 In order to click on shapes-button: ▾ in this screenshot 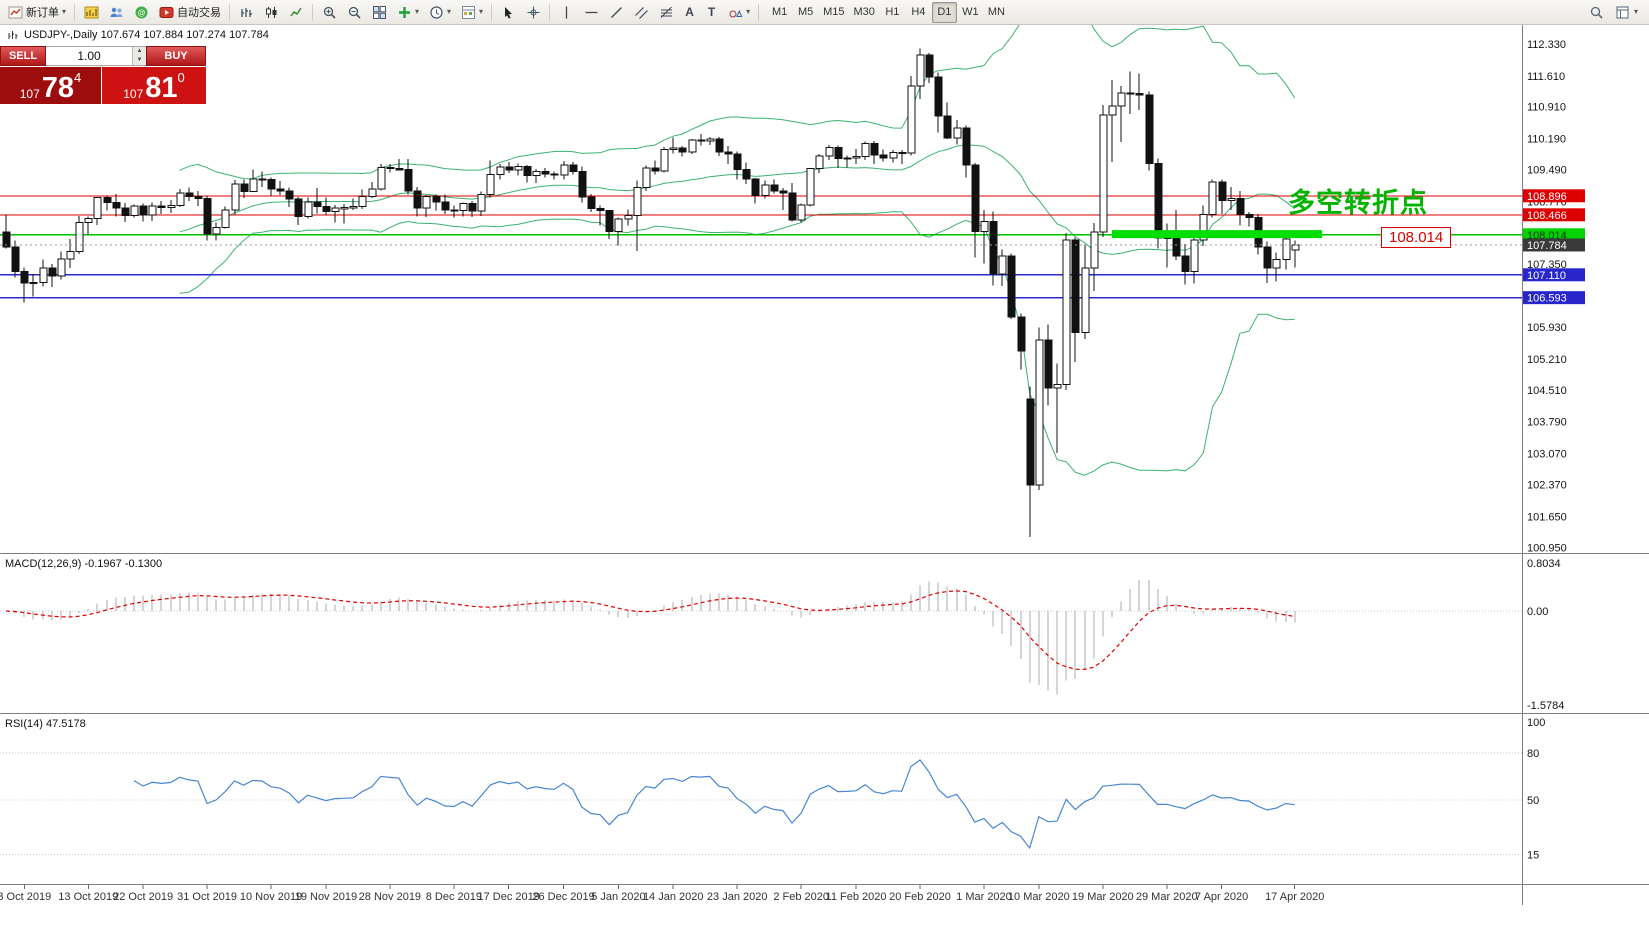, I will do `click(738, 12)`.